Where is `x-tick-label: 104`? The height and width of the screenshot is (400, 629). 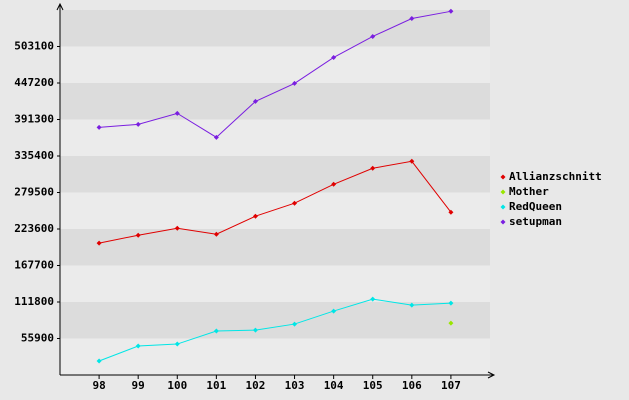 x-tick-label: 104 is located at coordinates (334, 385).